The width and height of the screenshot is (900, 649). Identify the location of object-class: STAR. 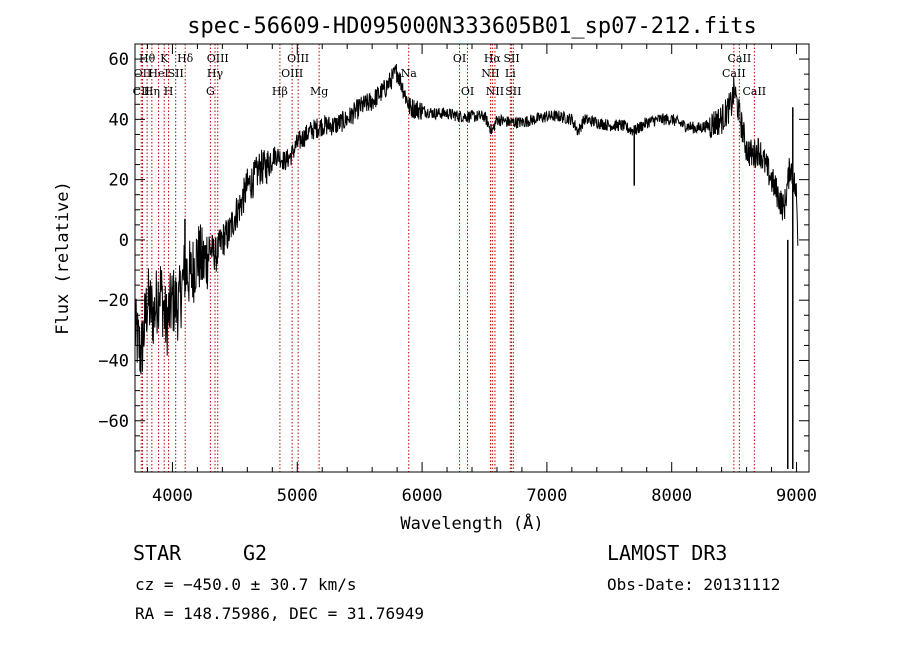
(157, 553).